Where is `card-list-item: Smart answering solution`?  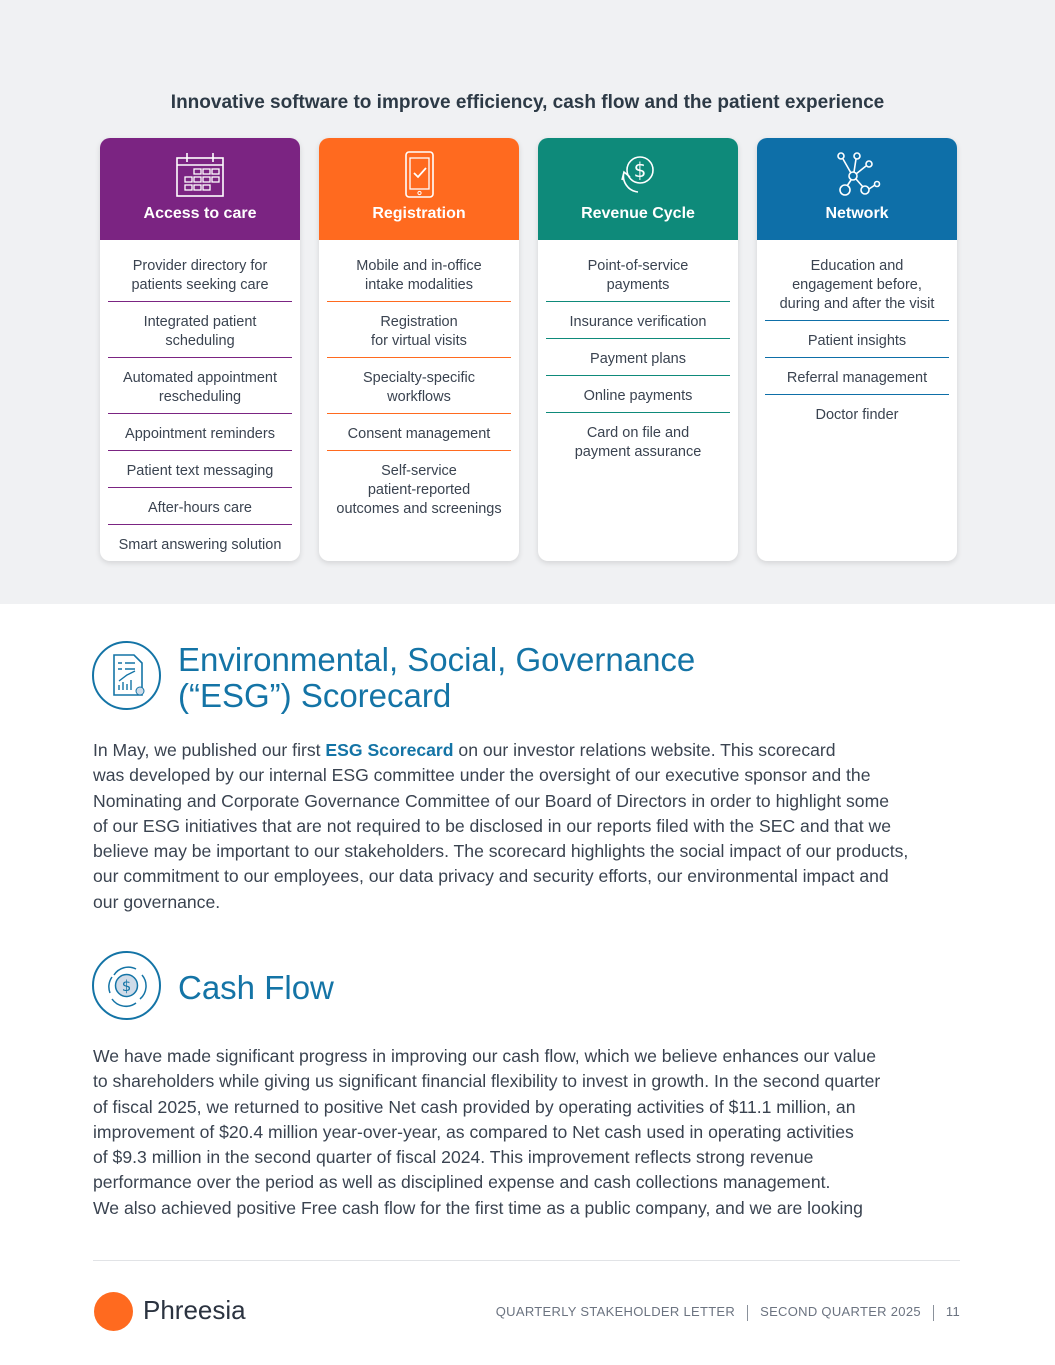
card-list-item: Smart answering solution is located at coordinates (200, 545).